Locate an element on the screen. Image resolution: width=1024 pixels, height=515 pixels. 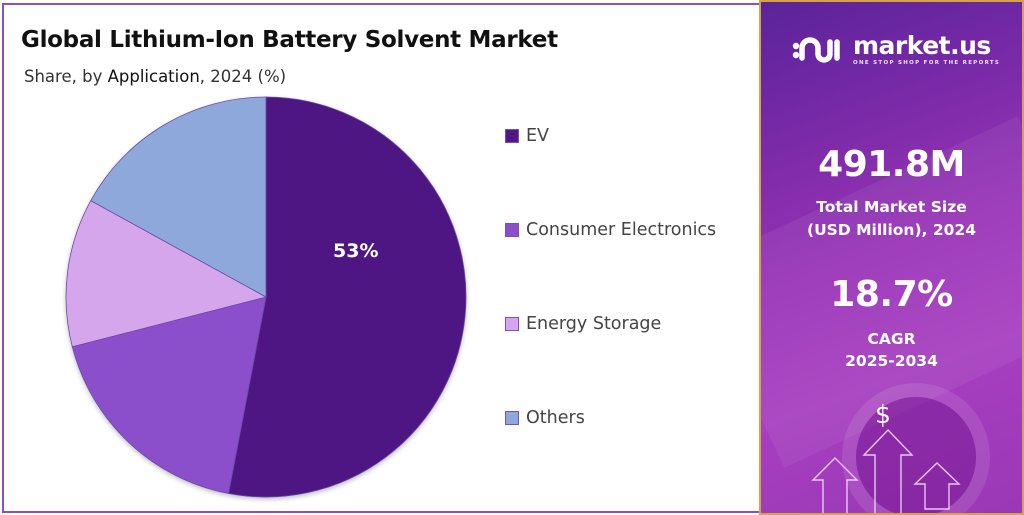
legend-label: EV is located at coordinates (538, 136).